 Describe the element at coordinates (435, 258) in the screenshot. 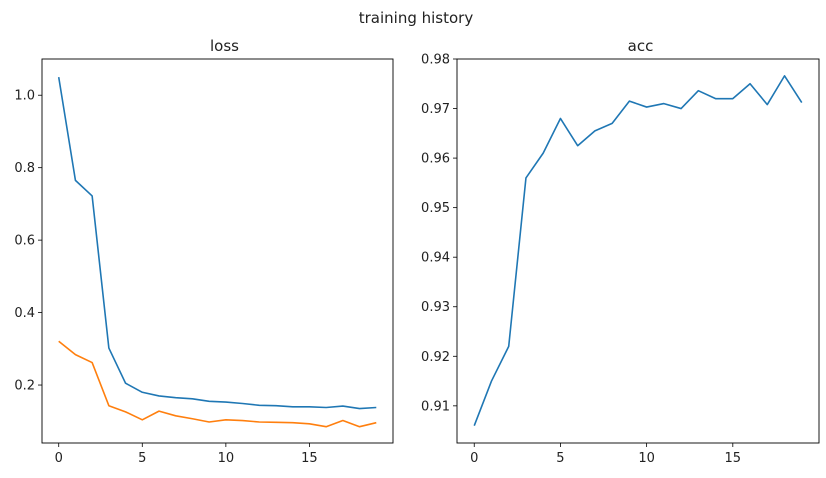

I see `acc-y-tick-label: 0.94` at that location.